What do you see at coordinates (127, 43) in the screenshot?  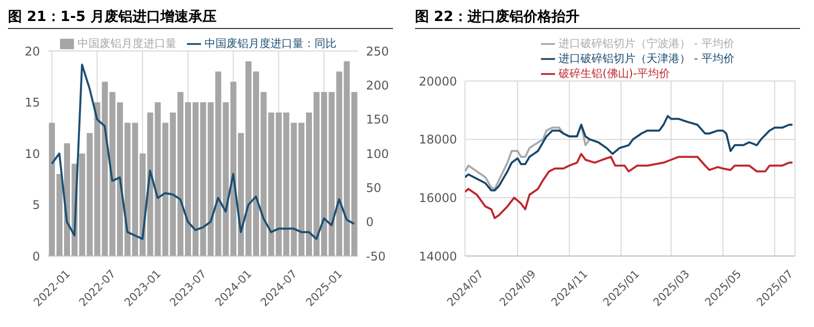 I see `legend-label: 中国废铝月度进口量` at bounding box center [127, 43].